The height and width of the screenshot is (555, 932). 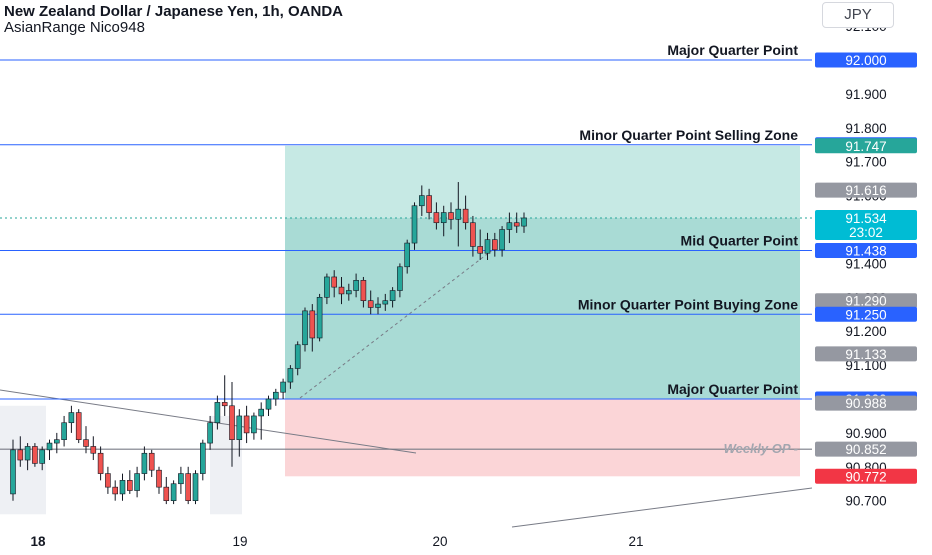 I want to click on level-label: Major Quarter Point, so click(x=732, y=50).